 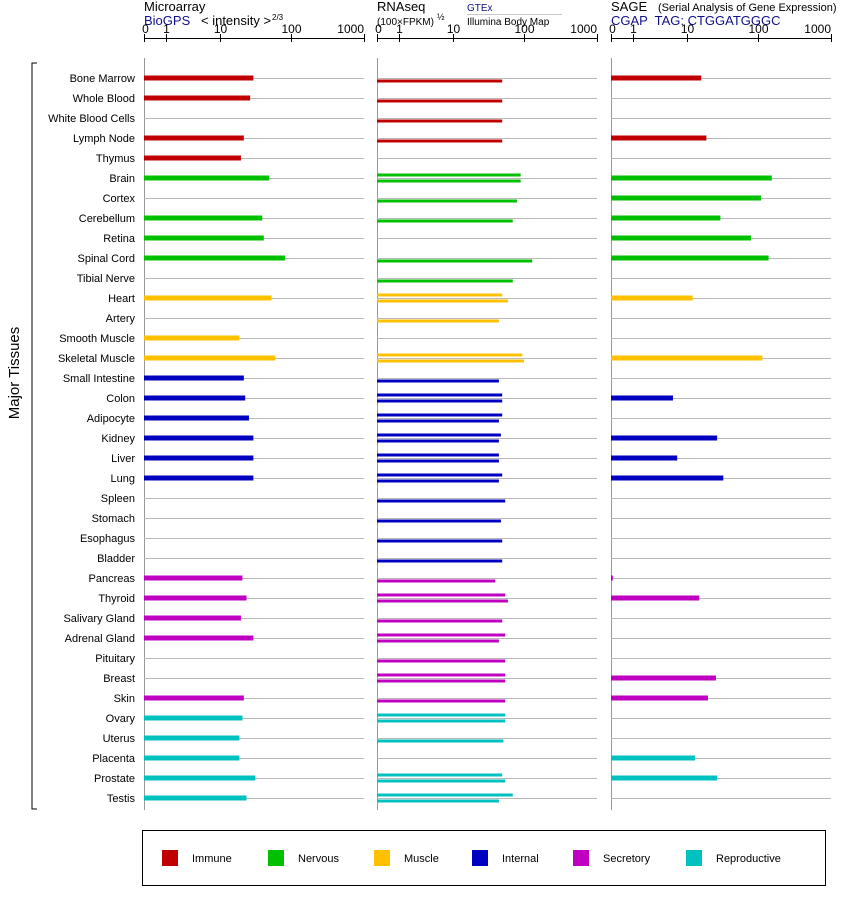 What do you see at coordinates (21, 436) in the screenshot?
I see `y-axis: Major Tissues` at bounding box center [21, 436].